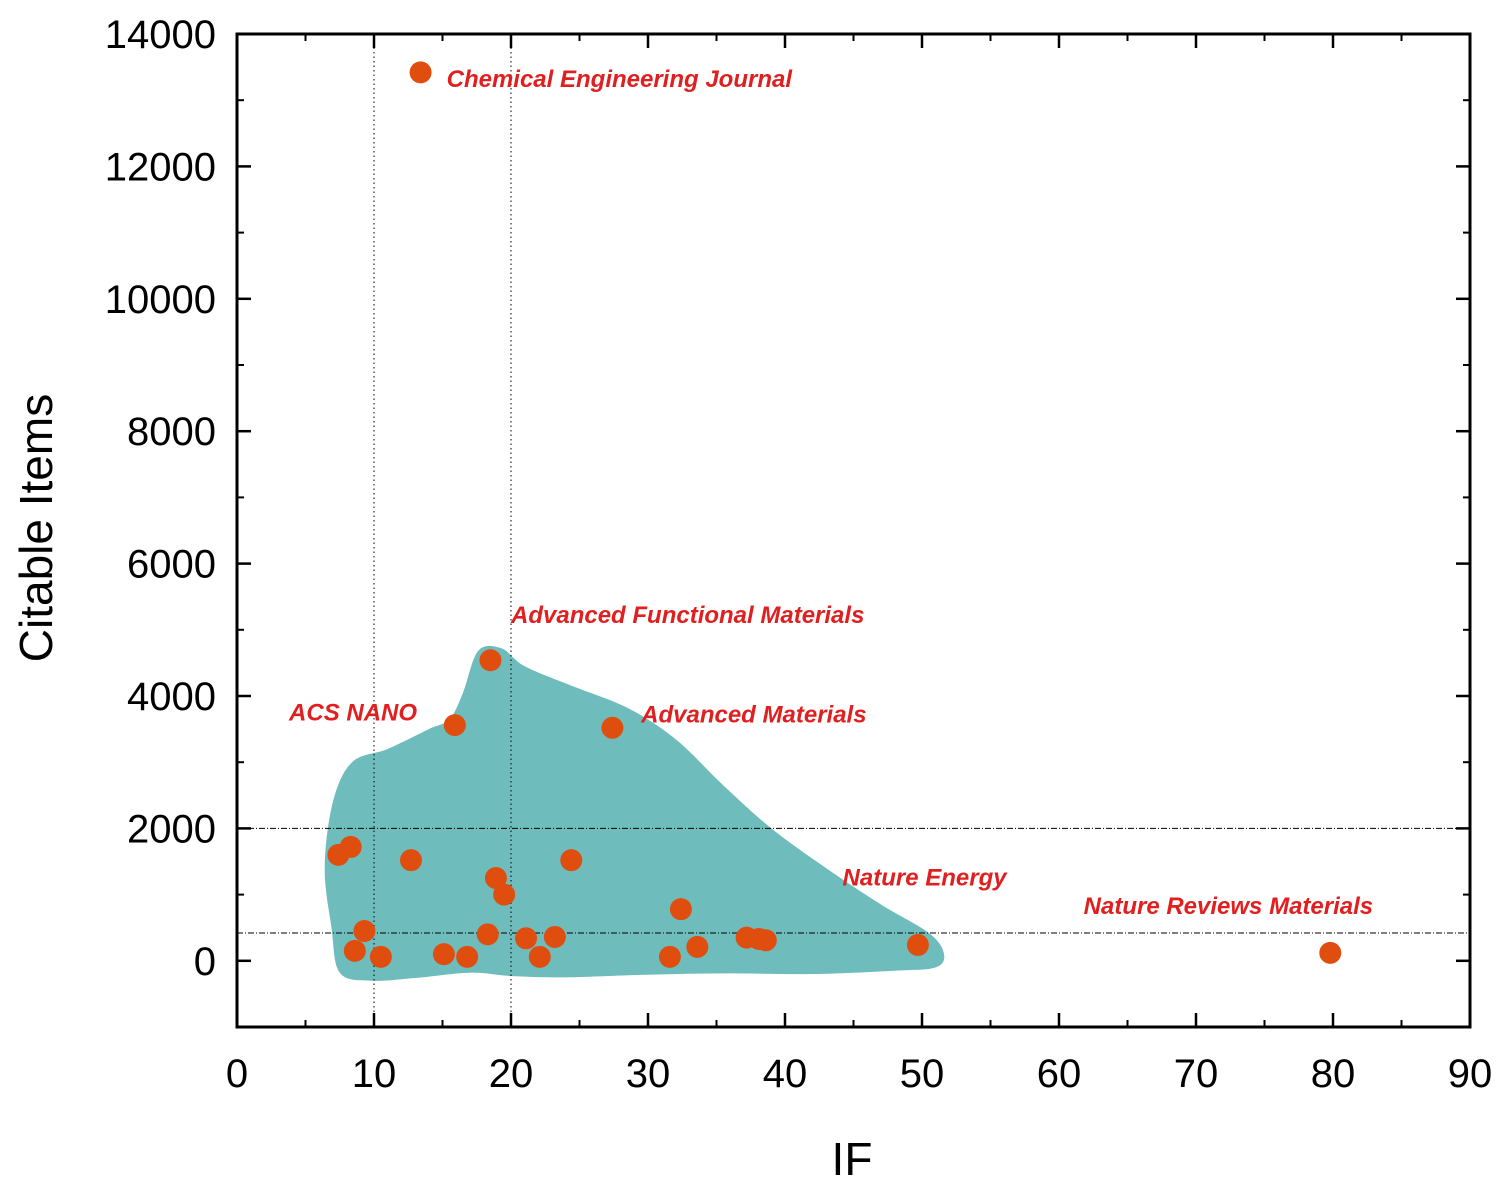 The image size is (1500, 1188). What do you see at coordinates (171, 697) in the screenshot?
I see `y-tick-label: 4000` at bounding box center [171, 697].